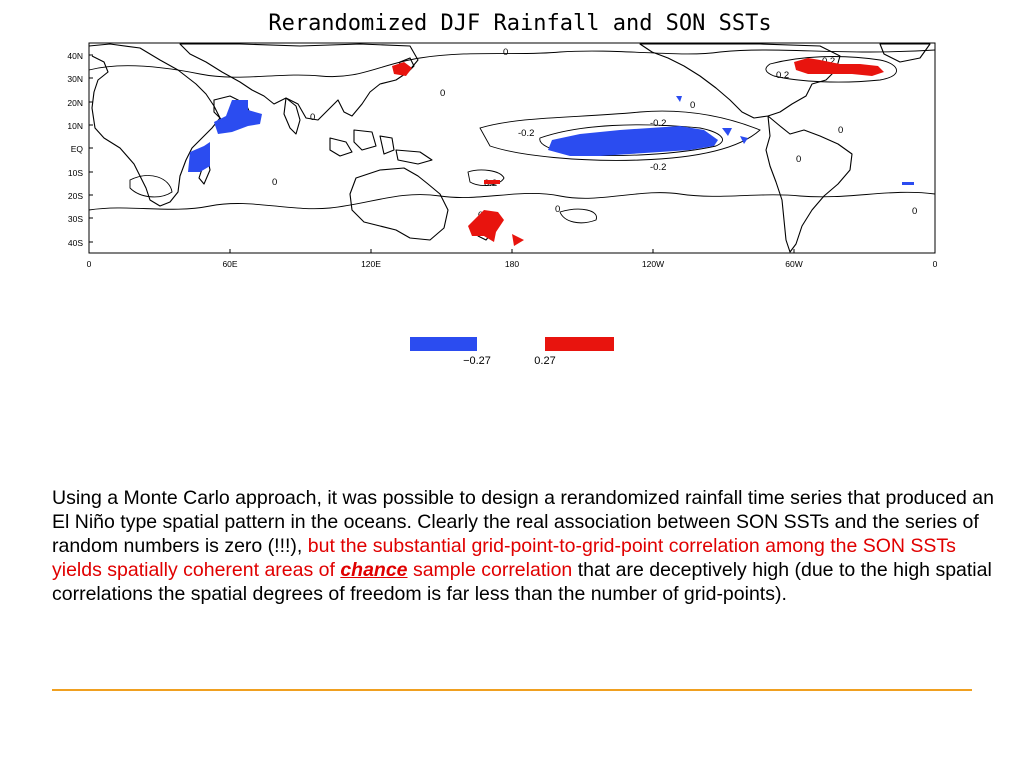 The image size is (1024, 768). Describe the element at coordinates (75, 126) in the screenshot. I see `lat-tick-label: 10N` at that location.